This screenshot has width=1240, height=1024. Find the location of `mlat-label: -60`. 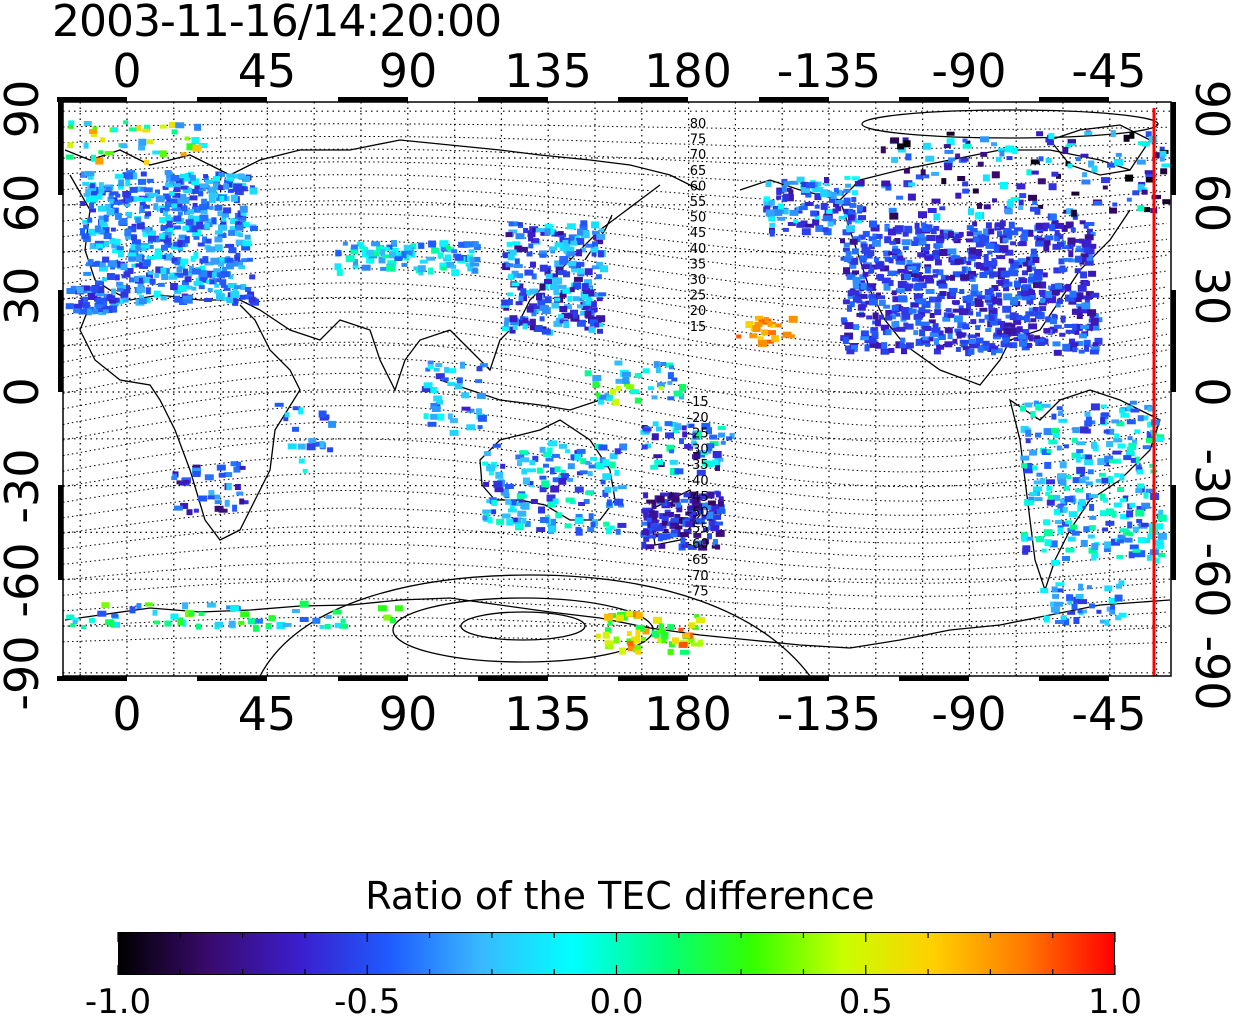

mlat-label: -60 is located at coordinates (697, 544).